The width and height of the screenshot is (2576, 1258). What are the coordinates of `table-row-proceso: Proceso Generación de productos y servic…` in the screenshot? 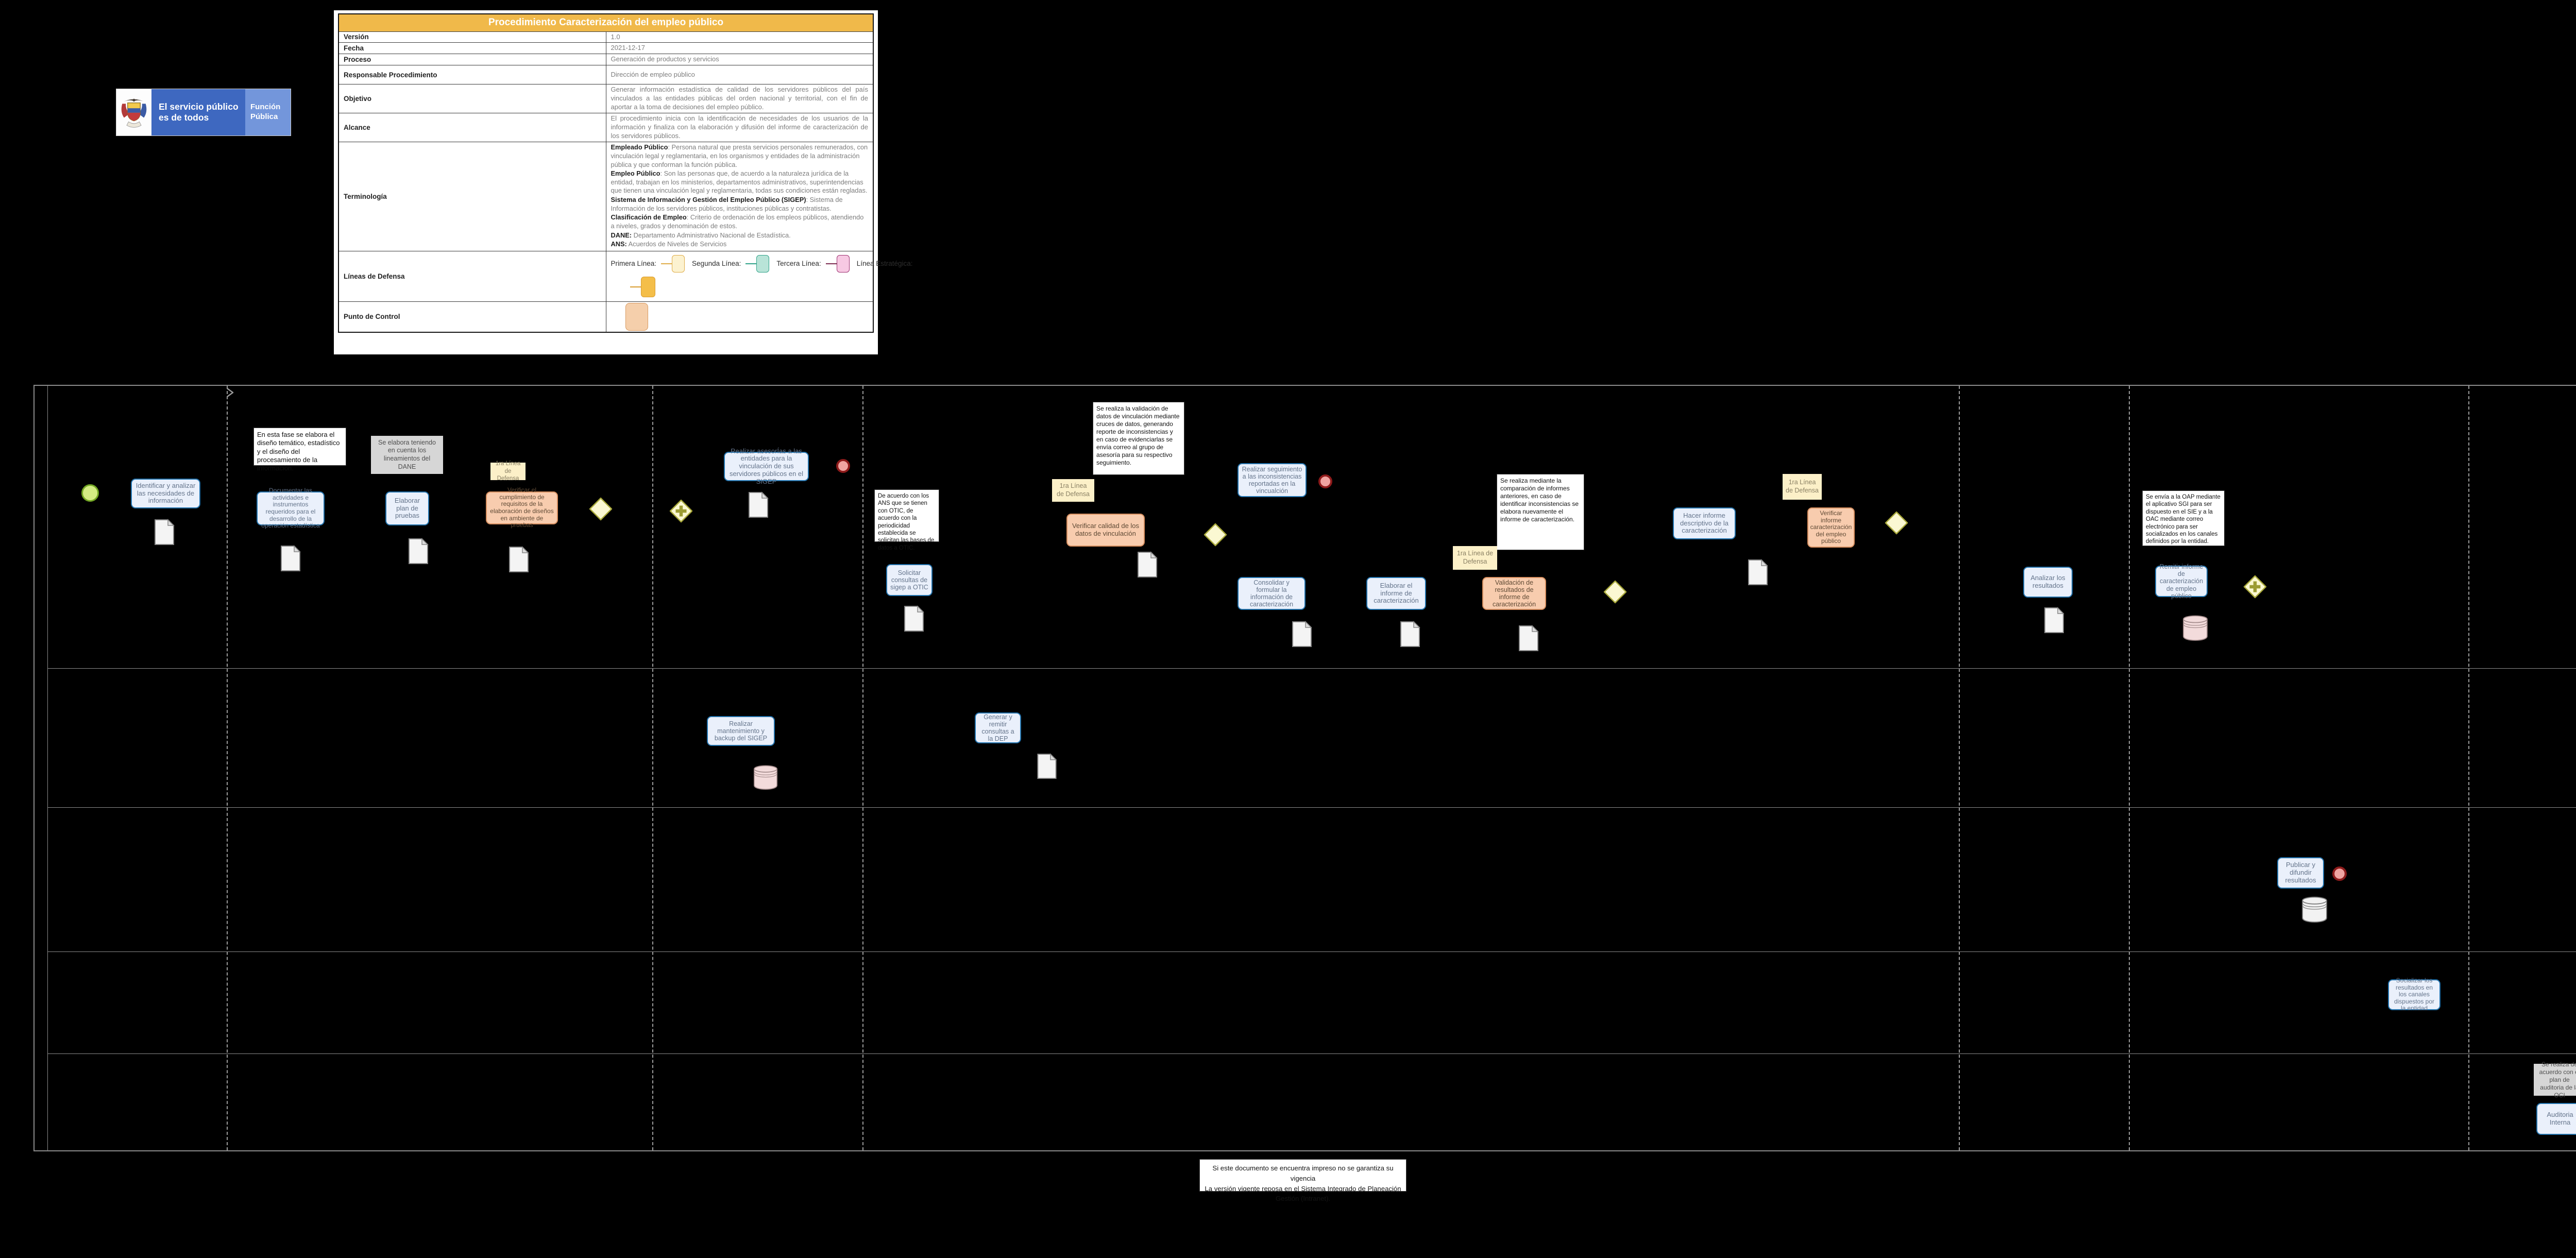 It's located at (606, 60).